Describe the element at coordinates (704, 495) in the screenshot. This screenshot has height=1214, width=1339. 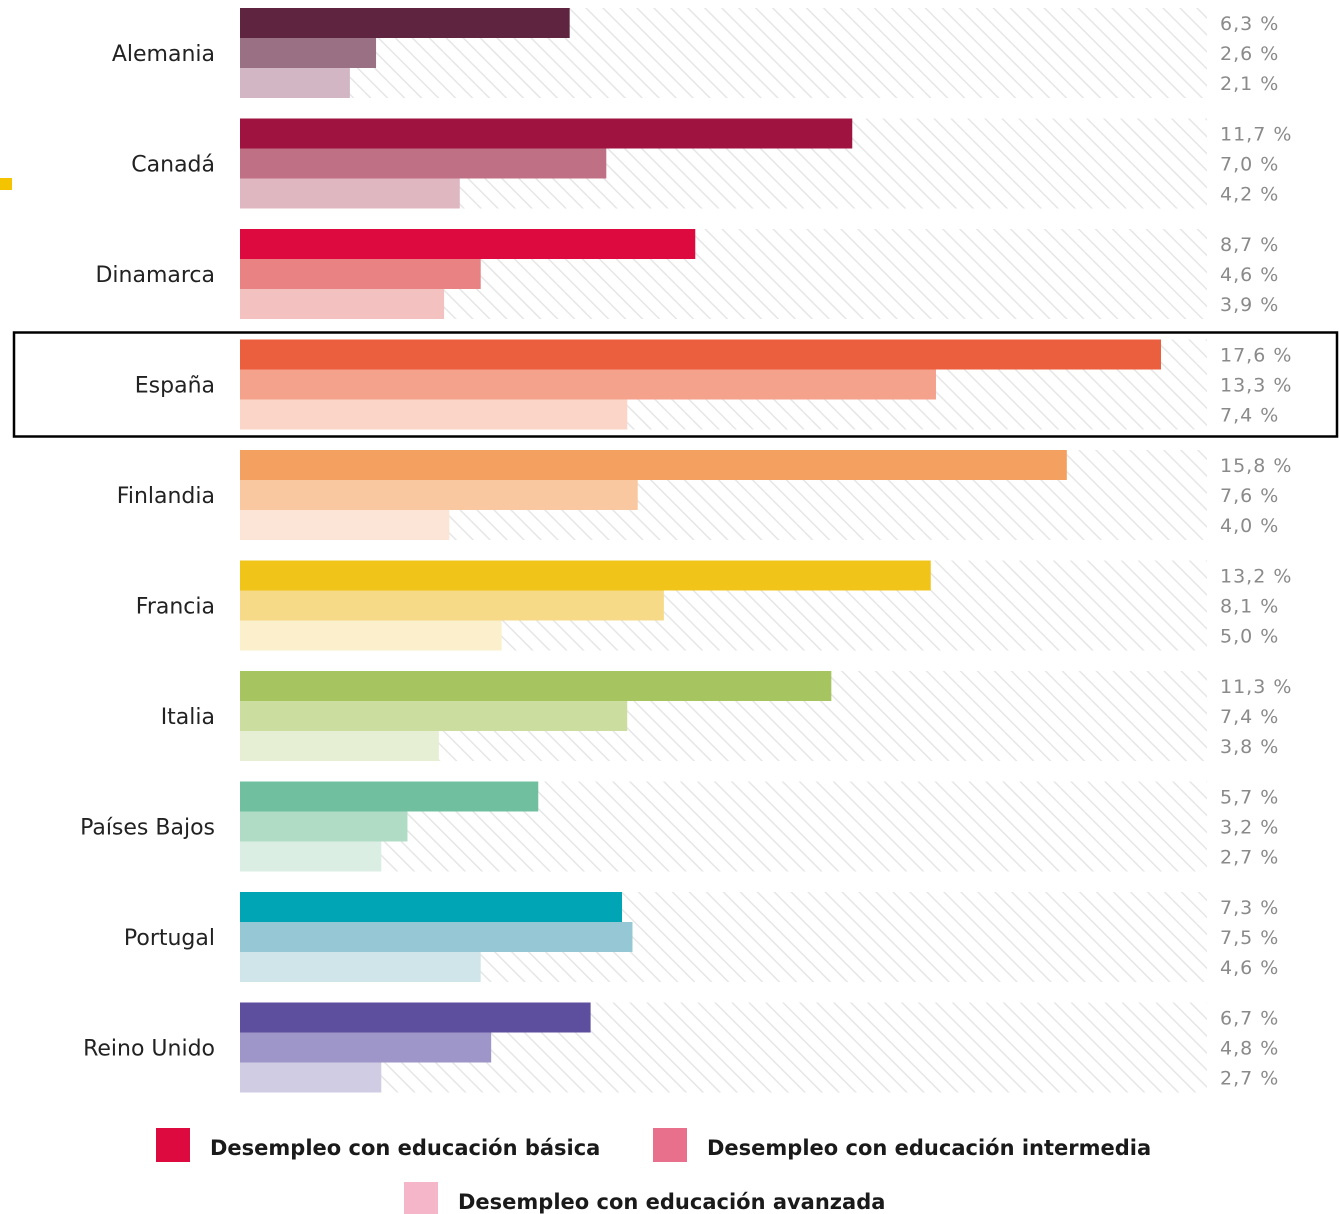
I see `group-finlandia: Finlandia 15,8 % 7,6 % 4,0 %` at that location.